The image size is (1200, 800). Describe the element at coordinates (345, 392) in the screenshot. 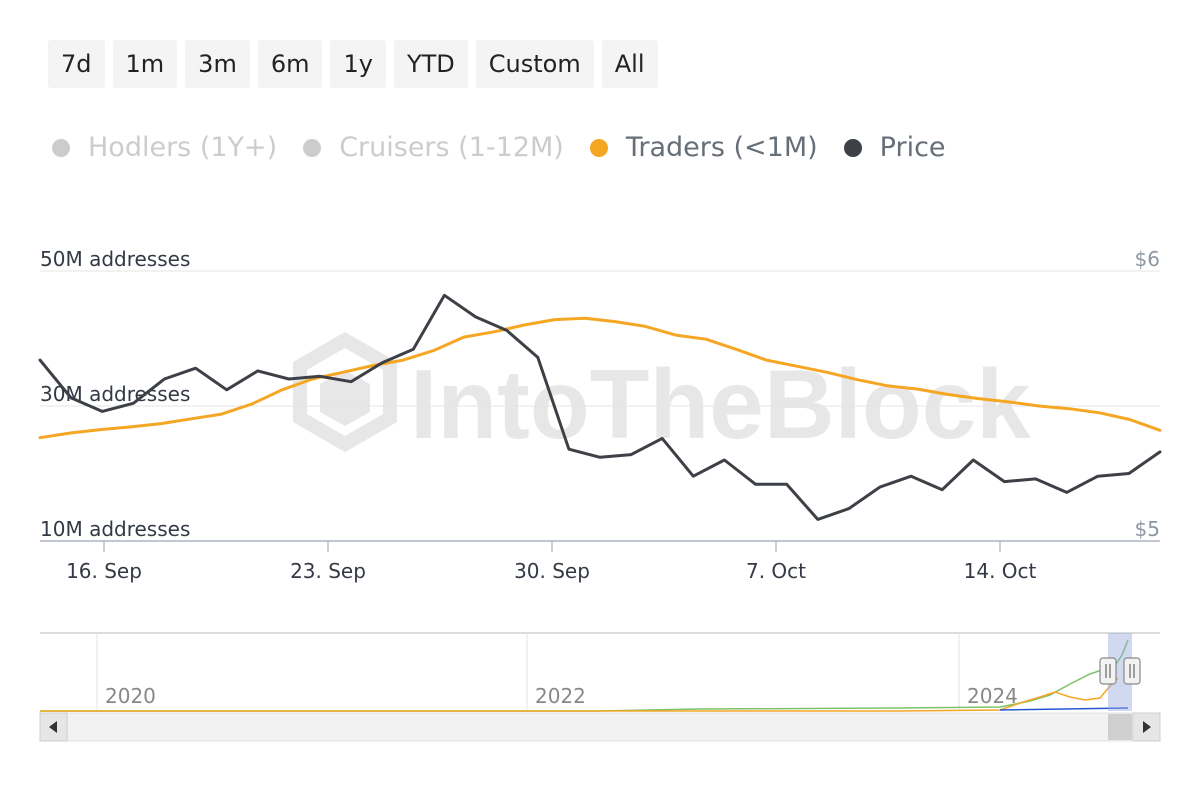

I see `watermark-logo-icon` at that location.